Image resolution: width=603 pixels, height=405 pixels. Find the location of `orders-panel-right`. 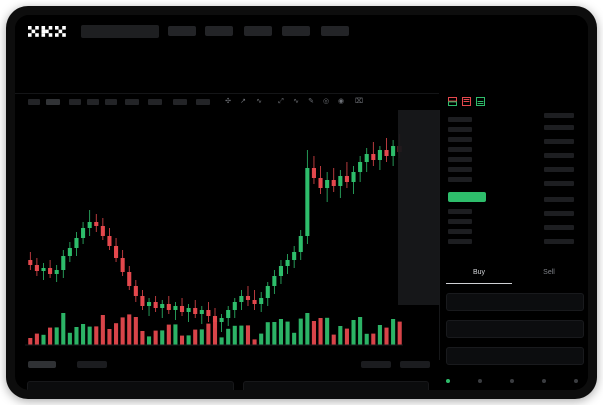

orders-panel-right is located at coordinates (336, 385).